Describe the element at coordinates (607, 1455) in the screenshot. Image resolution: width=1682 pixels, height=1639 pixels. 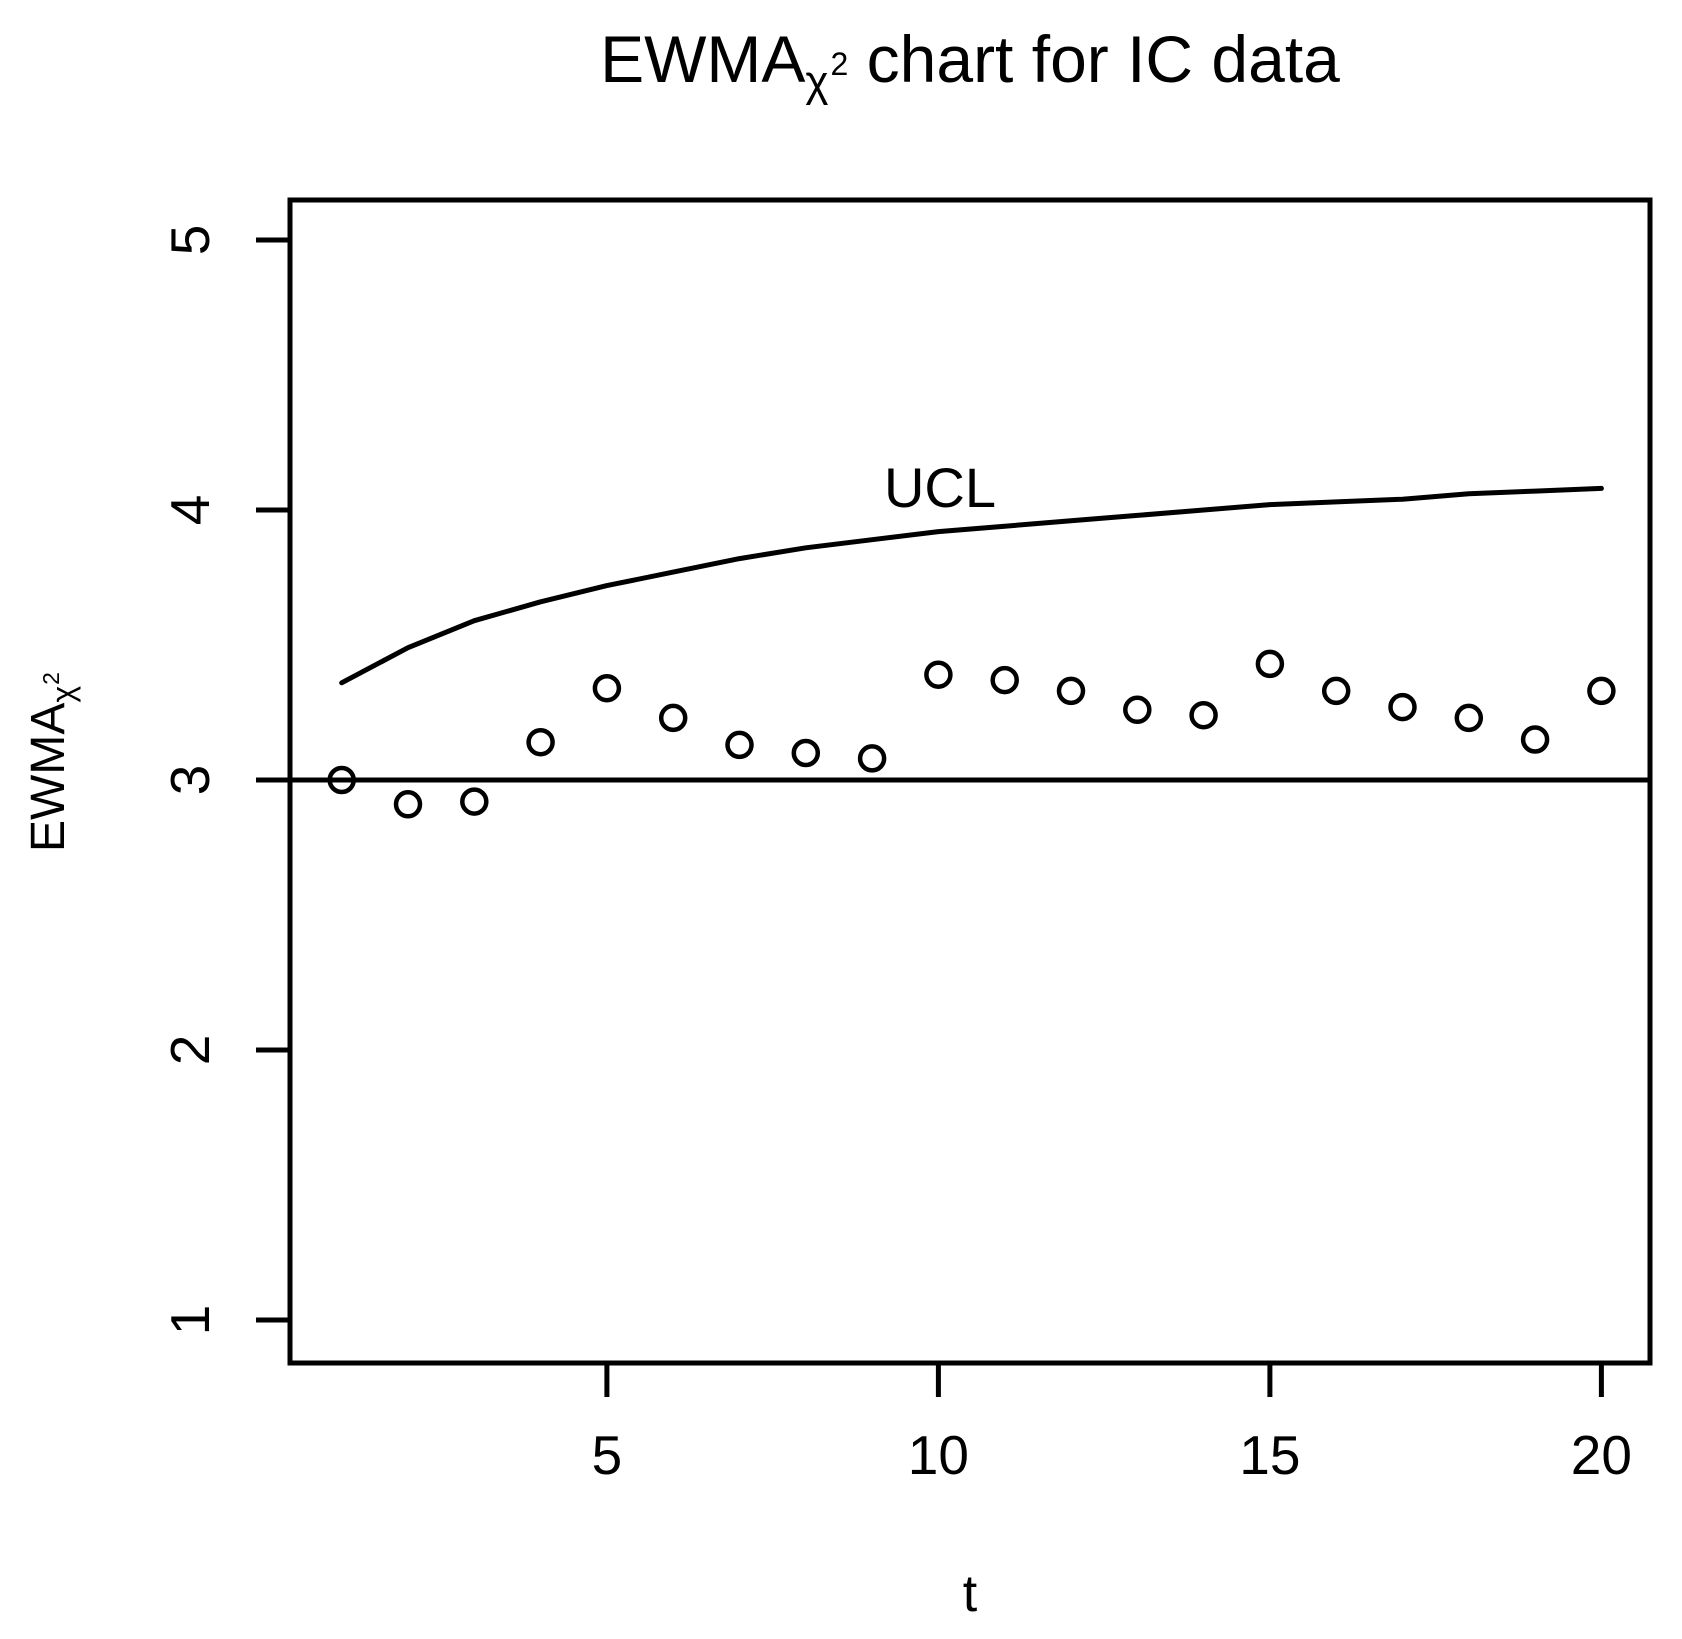
I see `x-tick-label: 5` at that location.